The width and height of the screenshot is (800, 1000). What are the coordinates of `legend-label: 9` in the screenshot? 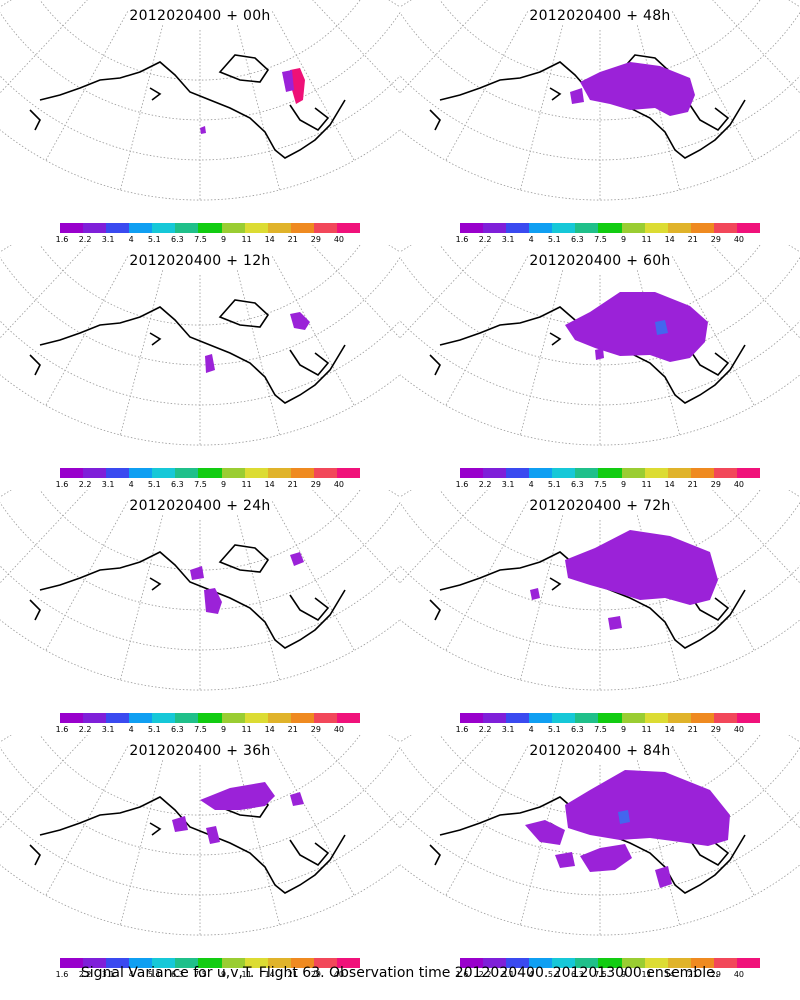 It's located at (623, 484).